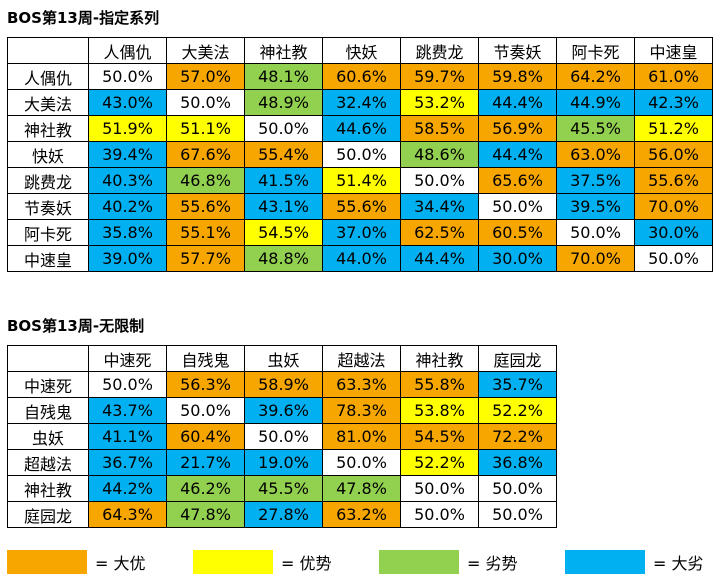 The height and width of the screenshot is (577, 717). Describe the element at coordinates (48, 358) in the screenshot. I see `corner-cell` at that location.